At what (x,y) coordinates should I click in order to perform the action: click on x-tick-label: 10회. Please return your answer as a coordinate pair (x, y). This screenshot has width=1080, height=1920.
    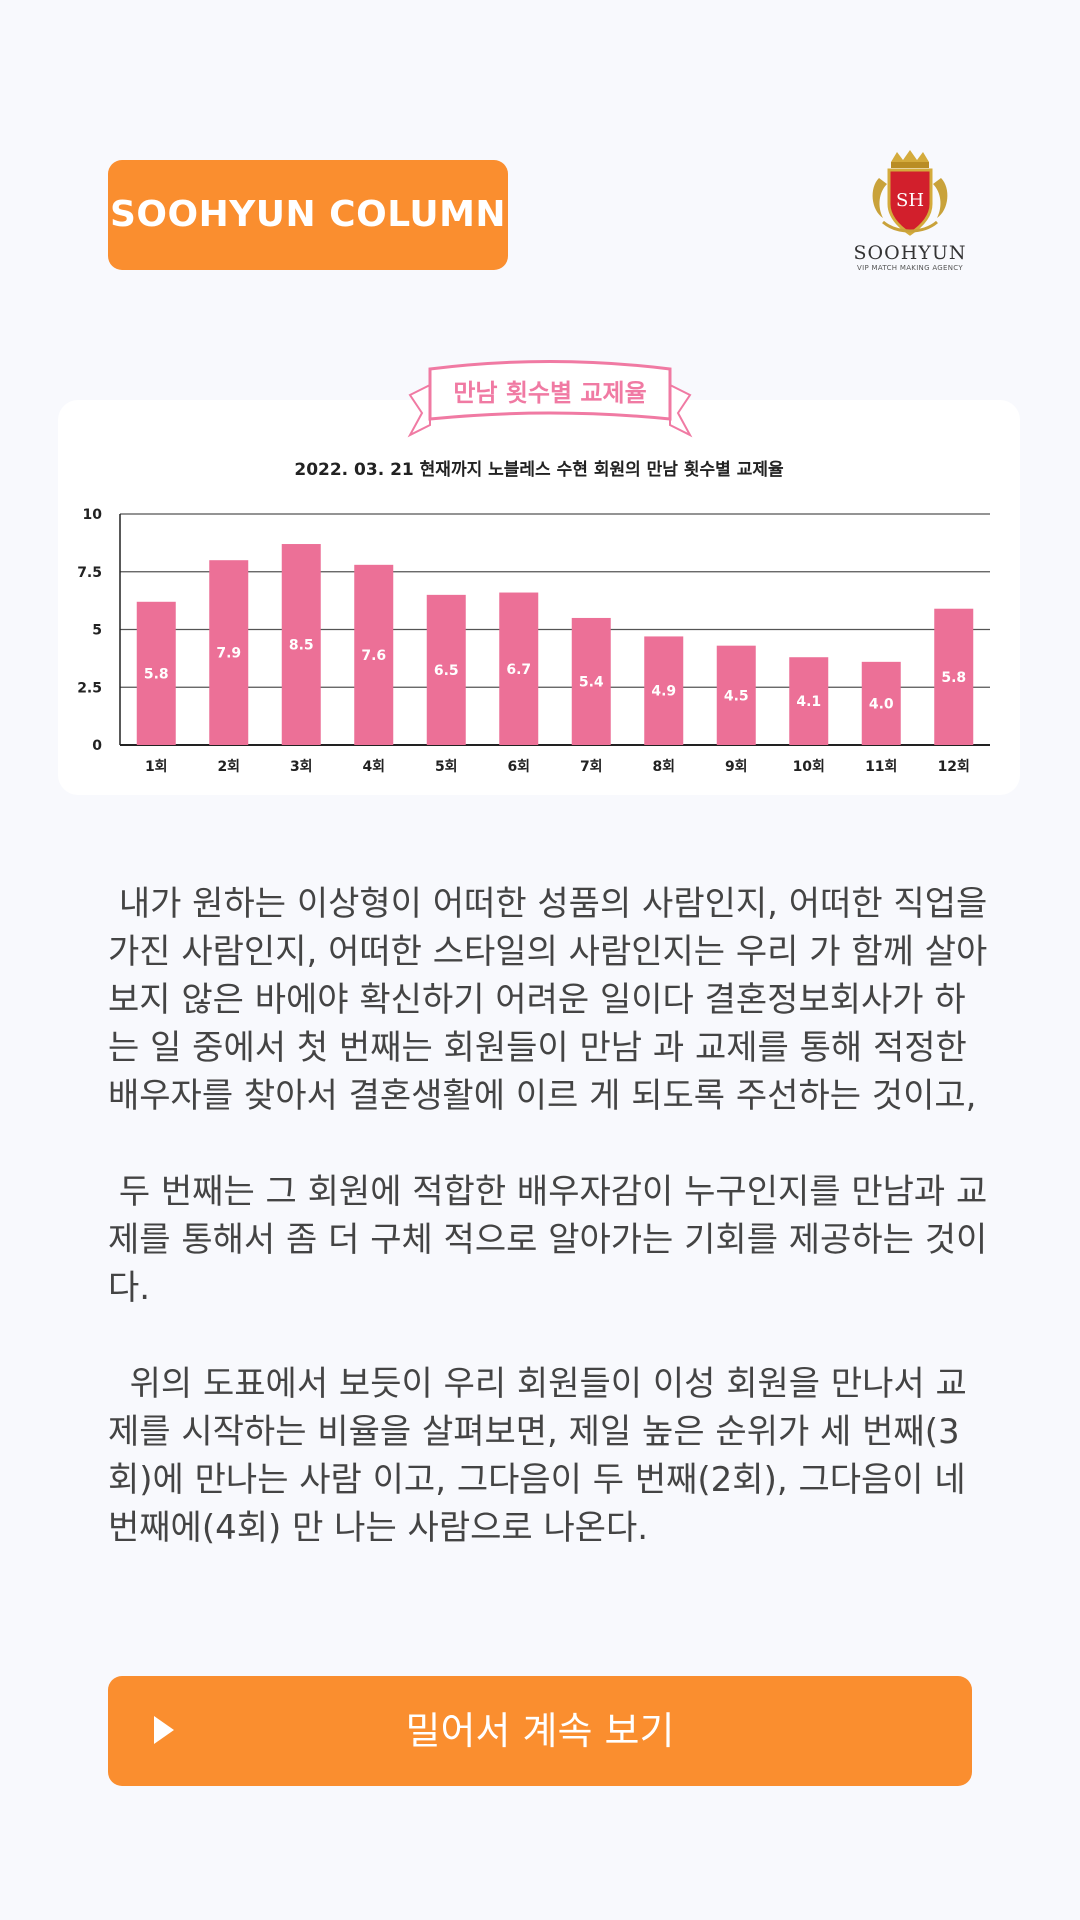
    Looking at the image, I should click on (809, 767).